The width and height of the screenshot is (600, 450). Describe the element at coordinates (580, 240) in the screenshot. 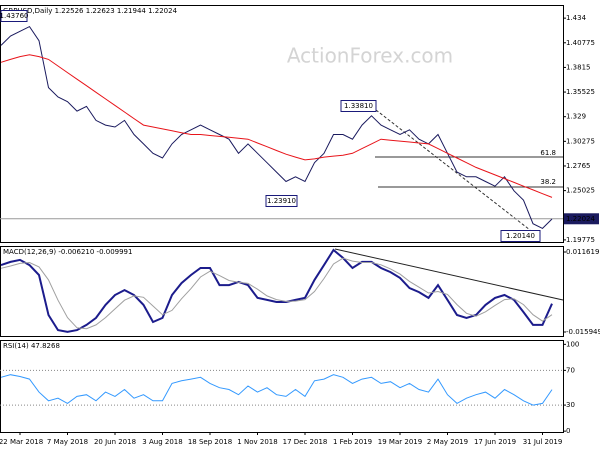

I see `y-tick-label: 1.19775` at that location.